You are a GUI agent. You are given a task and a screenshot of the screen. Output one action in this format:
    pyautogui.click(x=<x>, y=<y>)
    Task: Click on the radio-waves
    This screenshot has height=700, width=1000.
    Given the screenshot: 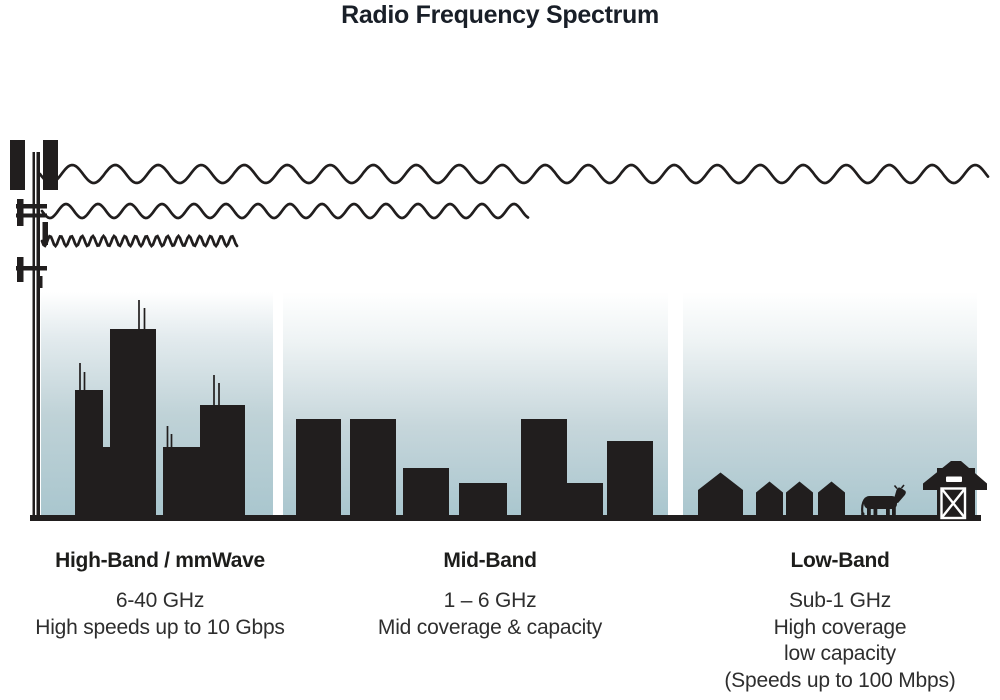 What is the action you would take?
    pyautogui.click(x=514, y=206)
    